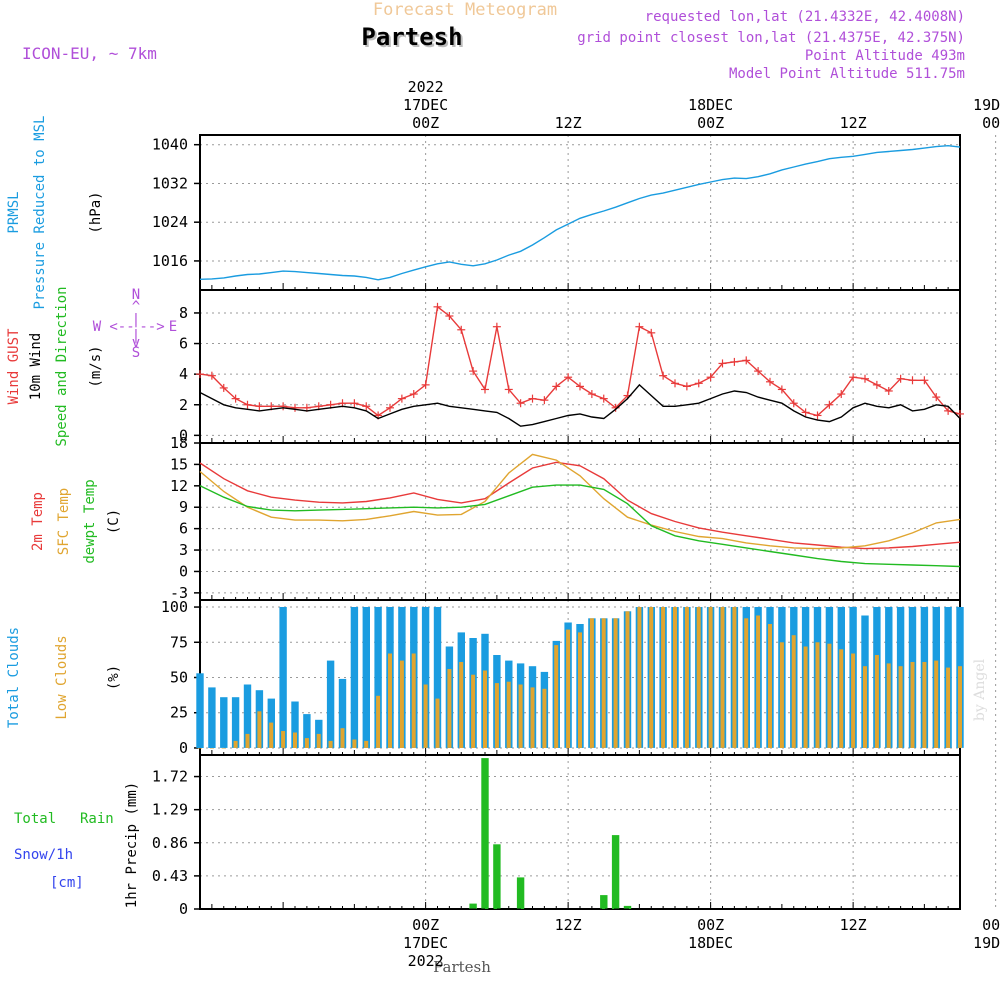 The image size is (1000, 1000). What do you see at coordinates (43, 855) in the screenshot?
I see `ylabel-4-2: Snow/1h` at bounding box center [43, 855].